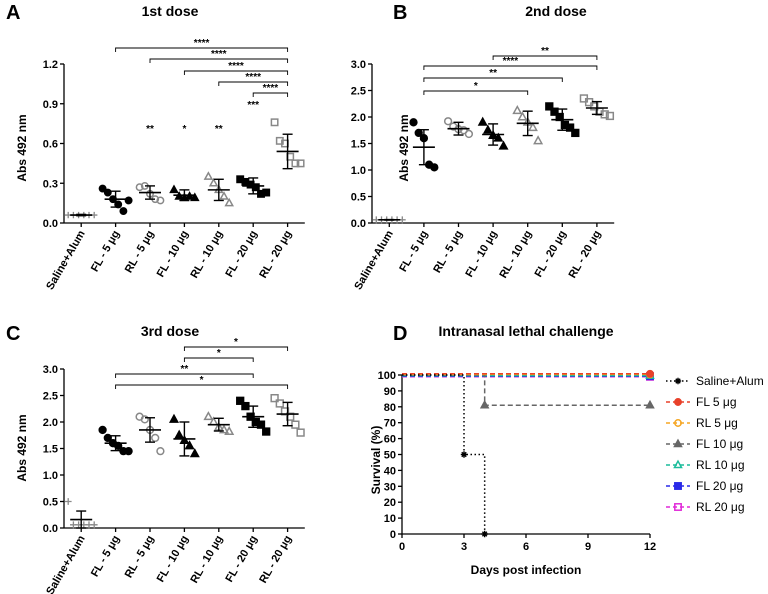  I want to click on legend-label: RL 10 μg, so click(720, 465).